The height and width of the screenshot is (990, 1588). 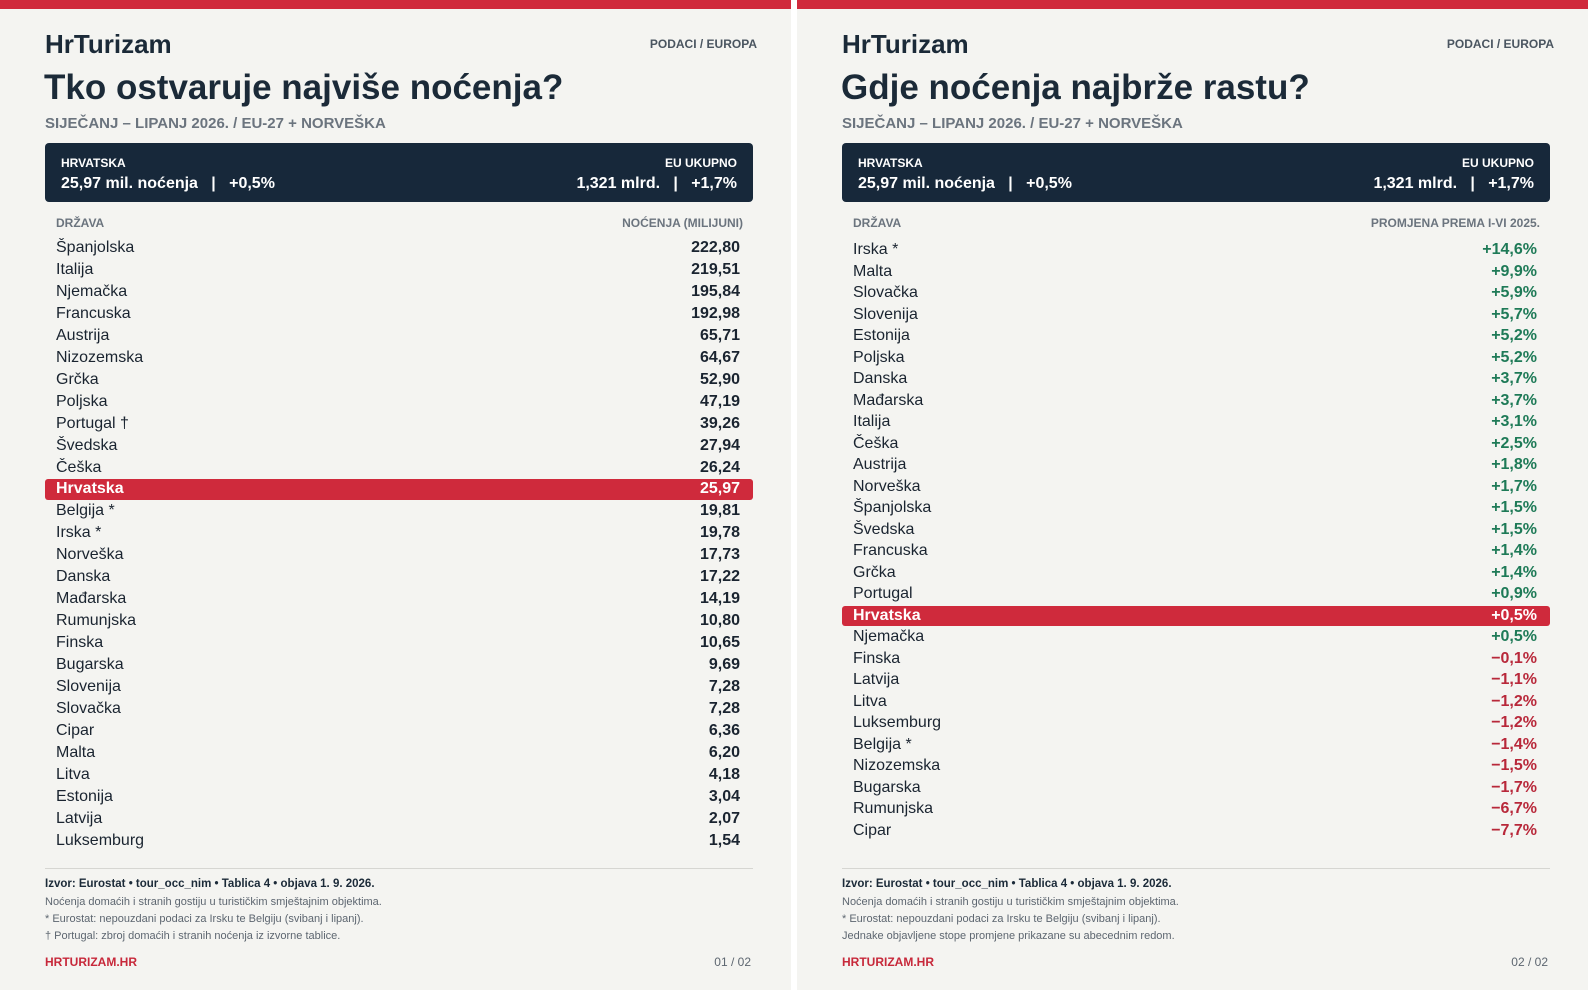 I want to click on table-row: Norveška +1,7%, so click(x=1196, y=487).